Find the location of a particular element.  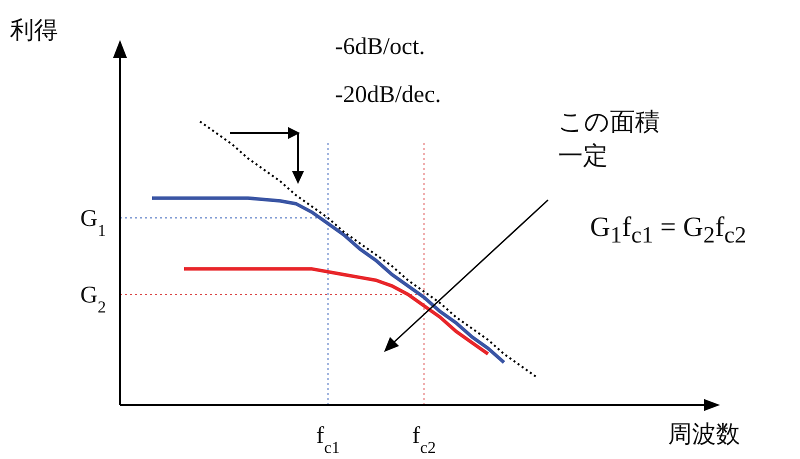

ref-line-label: G$_{1}$ is located at coordinates (93, 223).